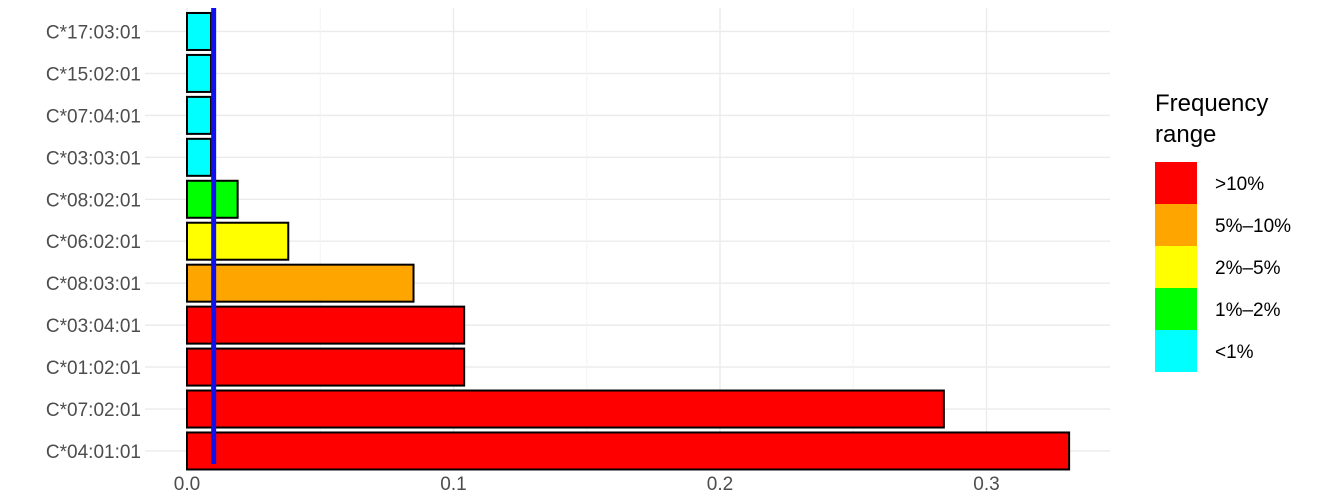  Describe the element at coordinates (326, 367) in the screenshot. I see `bar-C*01:02:01` at that location.